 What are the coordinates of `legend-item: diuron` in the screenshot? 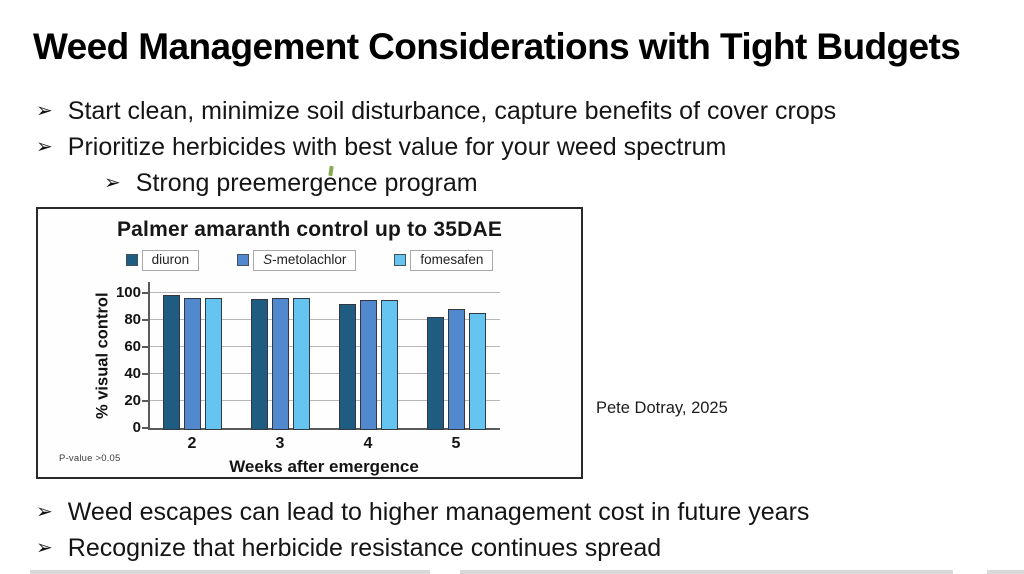 It's located at (162, 260).